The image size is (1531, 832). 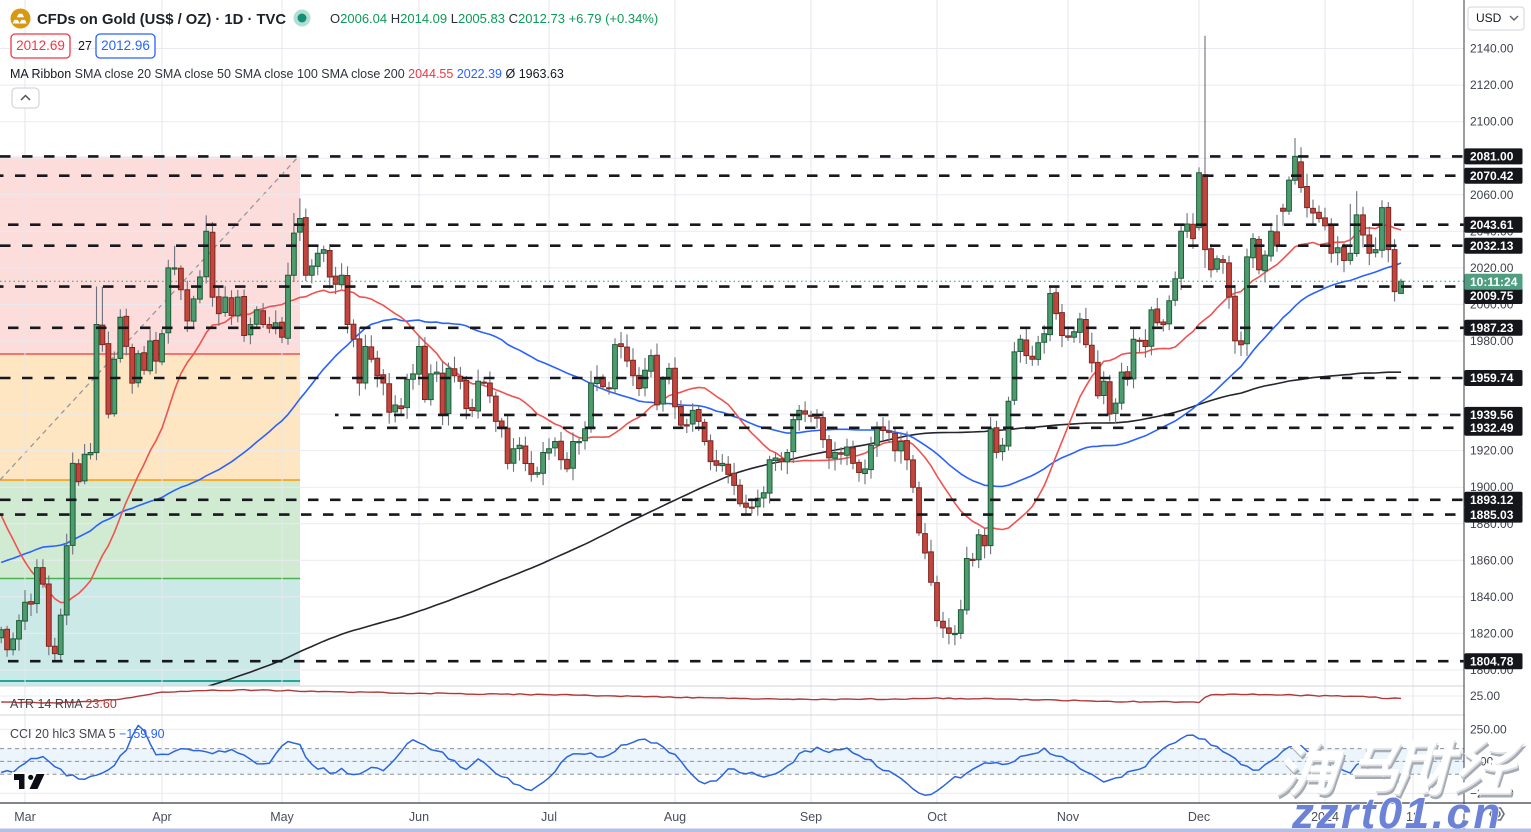 What do you see at coordinates (282, 817) in the screenshot?
I see `svg-text: May` at bounding box center [282, 817].